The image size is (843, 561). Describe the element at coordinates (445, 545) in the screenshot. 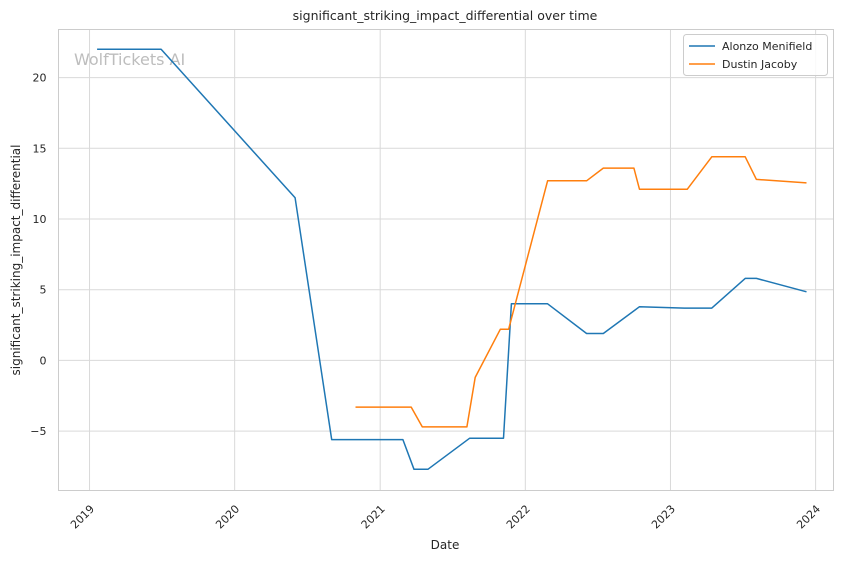

I see `x-axis-label: Date` at that location.